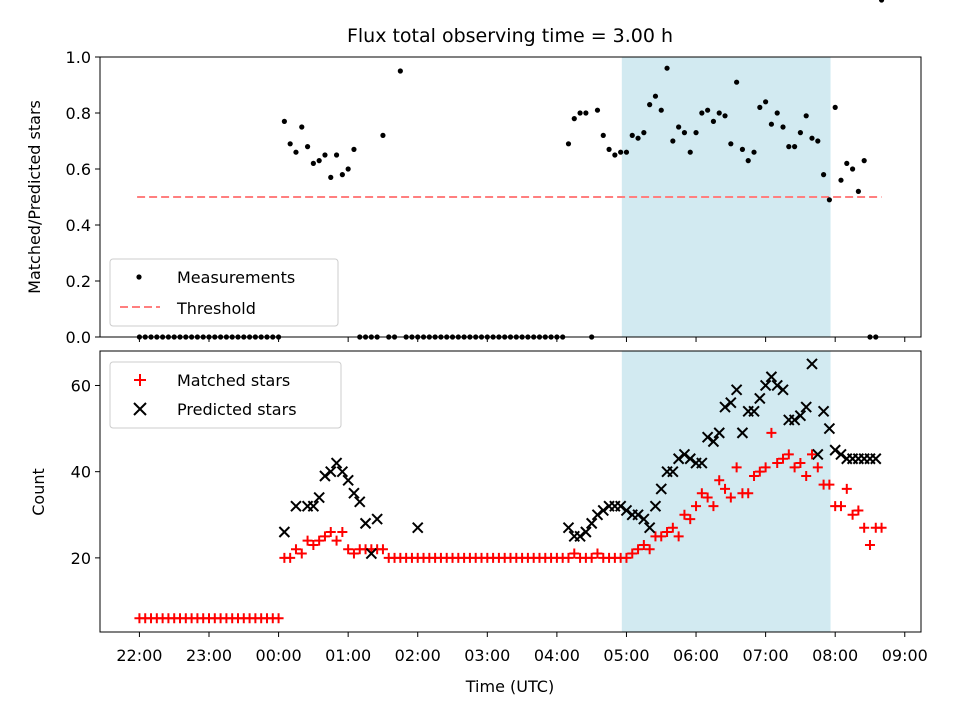 The image size is (960, 720). Describe the element at coordinates (510, 36) in the screenshot. I see `chart-title: Flux total observing time = 3.00 h` at that location.